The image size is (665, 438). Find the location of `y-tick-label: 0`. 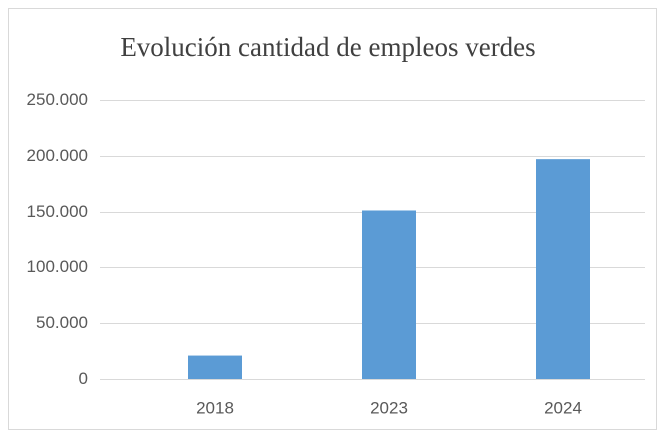

y-tick-label: 0 is located at coordinates (83, 378).